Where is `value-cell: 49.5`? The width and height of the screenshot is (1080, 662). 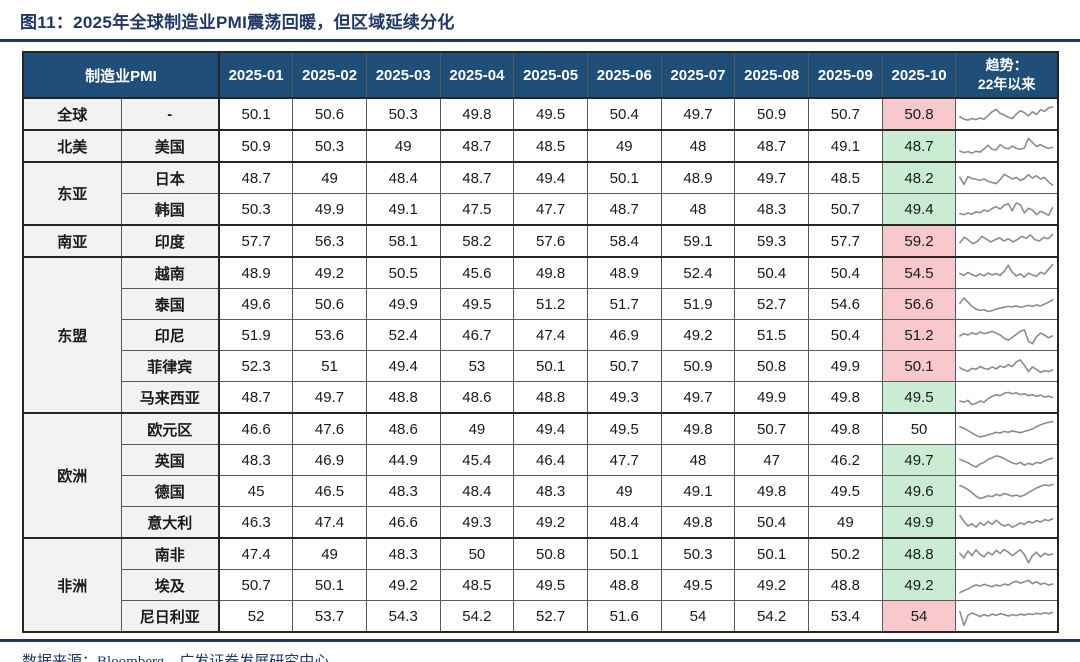
value-cell: 49.5 is located at coordinates (845, 491).